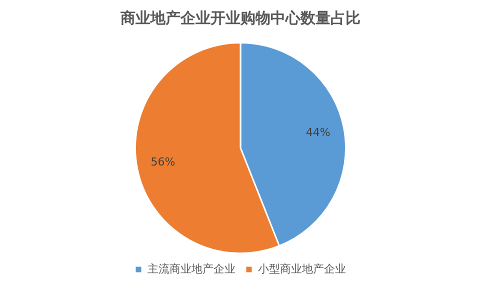 This screenshot has width=481, height=289. Describe the element at coordinates (240, 17) in the screenshot. I see `chart-title: 商业地产企业开业购物中心数量占比` at that location.